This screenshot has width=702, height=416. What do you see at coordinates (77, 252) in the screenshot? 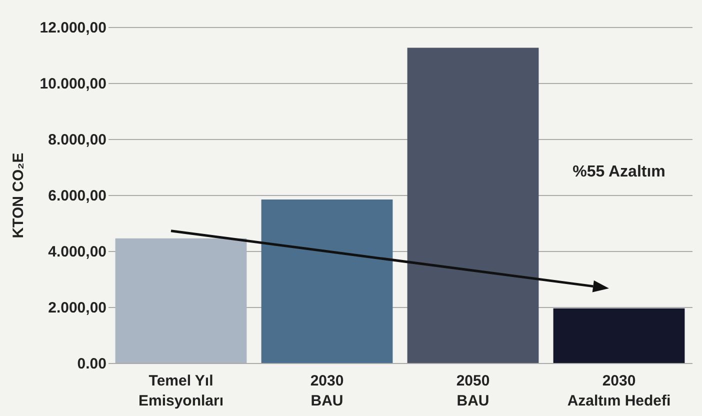
I see `y-tick-label: 4.000,00` at bounding box center [77, 252].